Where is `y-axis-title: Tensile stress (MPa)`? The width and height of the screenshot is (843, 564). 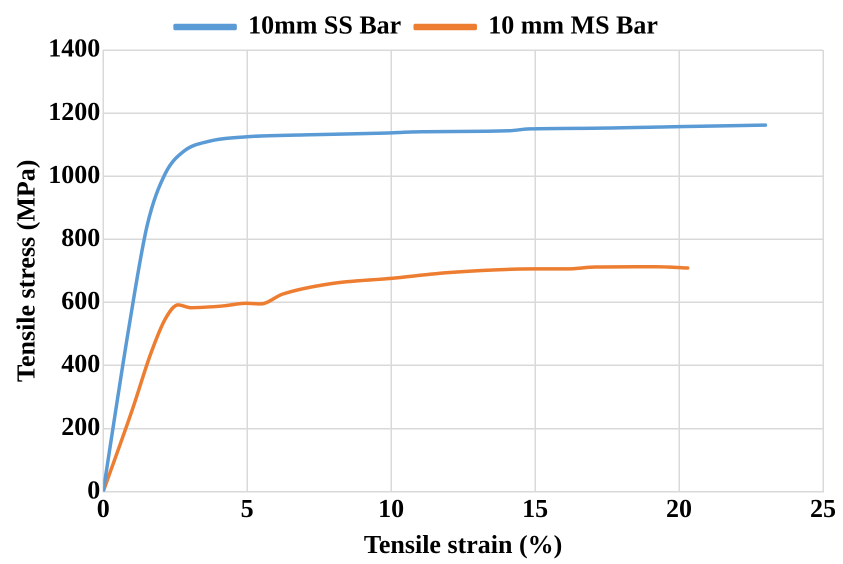 y-axis-title: Tensile stress (MPa) is located at coordinates (25, 271).